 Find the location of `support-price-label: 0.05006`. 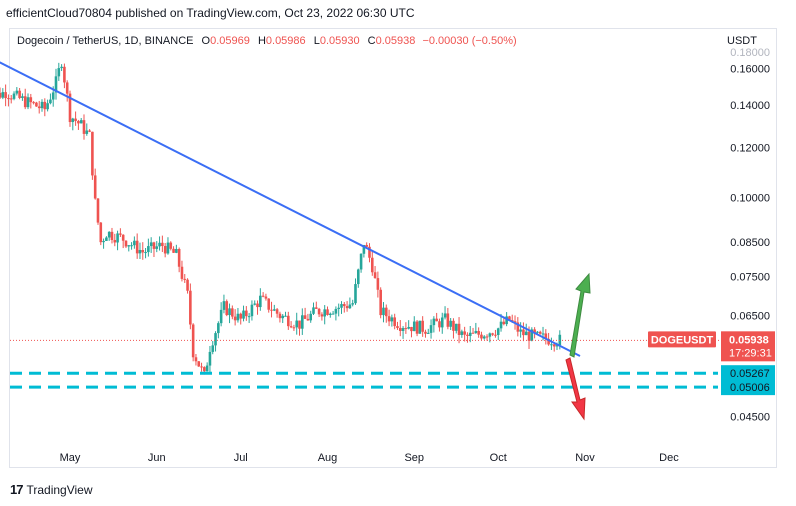

support-price-label: 0.05006 is located at coordinates (750, 388).